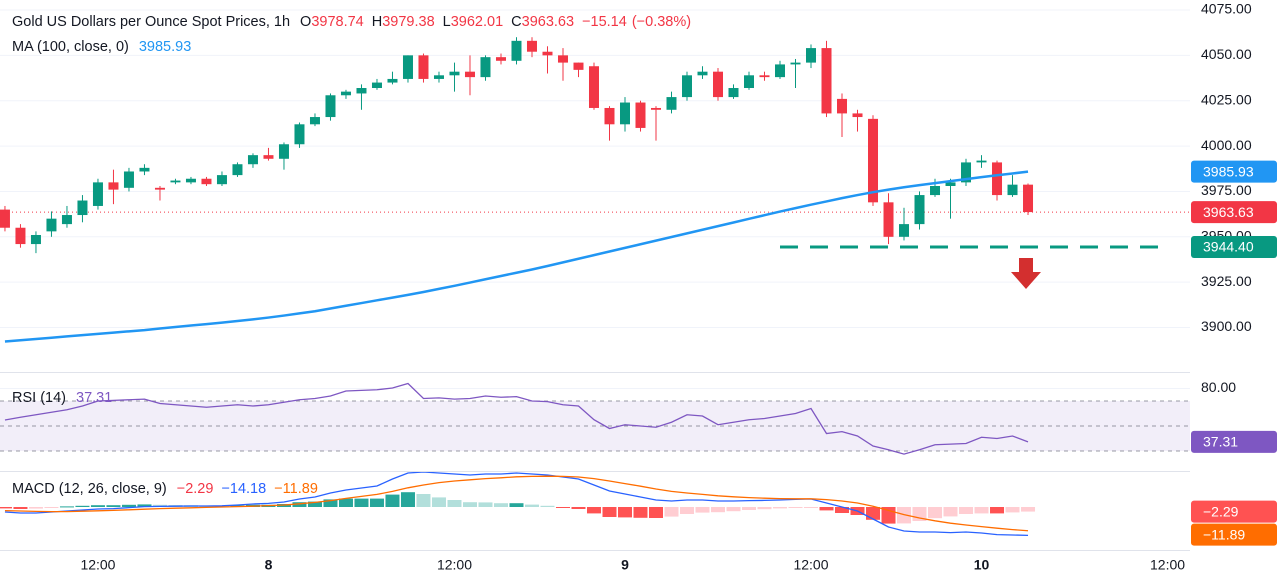 The height and width of the screenshot is (584, 1280). I want to click on change: −15.14, so click(604, 22).